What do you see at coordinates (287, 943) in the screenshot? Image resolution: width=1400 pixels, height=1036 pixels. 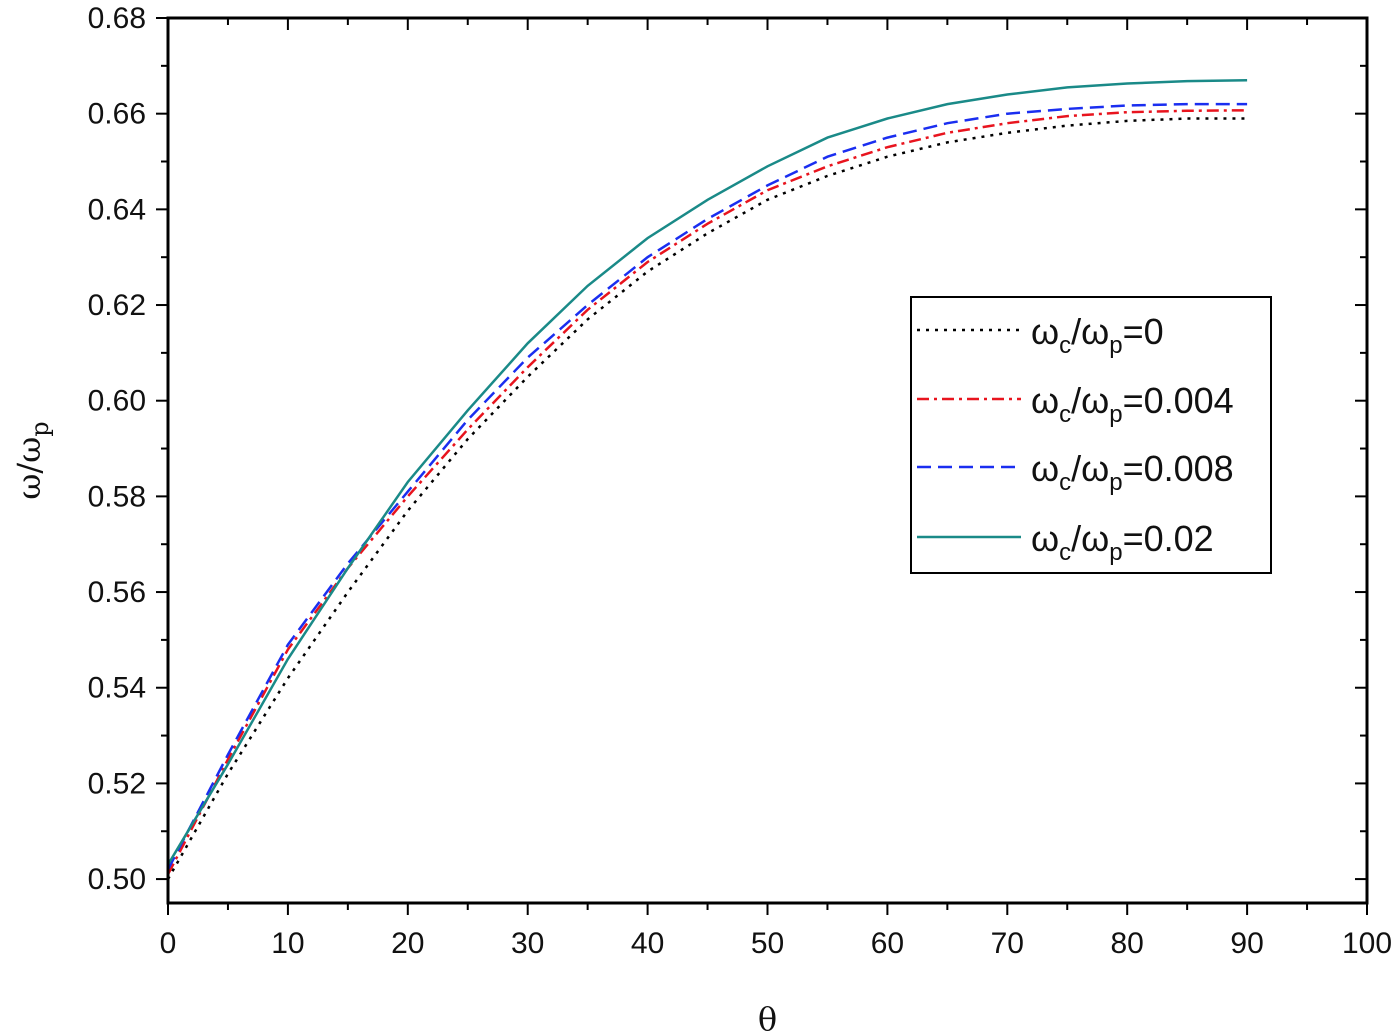 I see `x-tick-label: 10` at bounding box center [287, 943].